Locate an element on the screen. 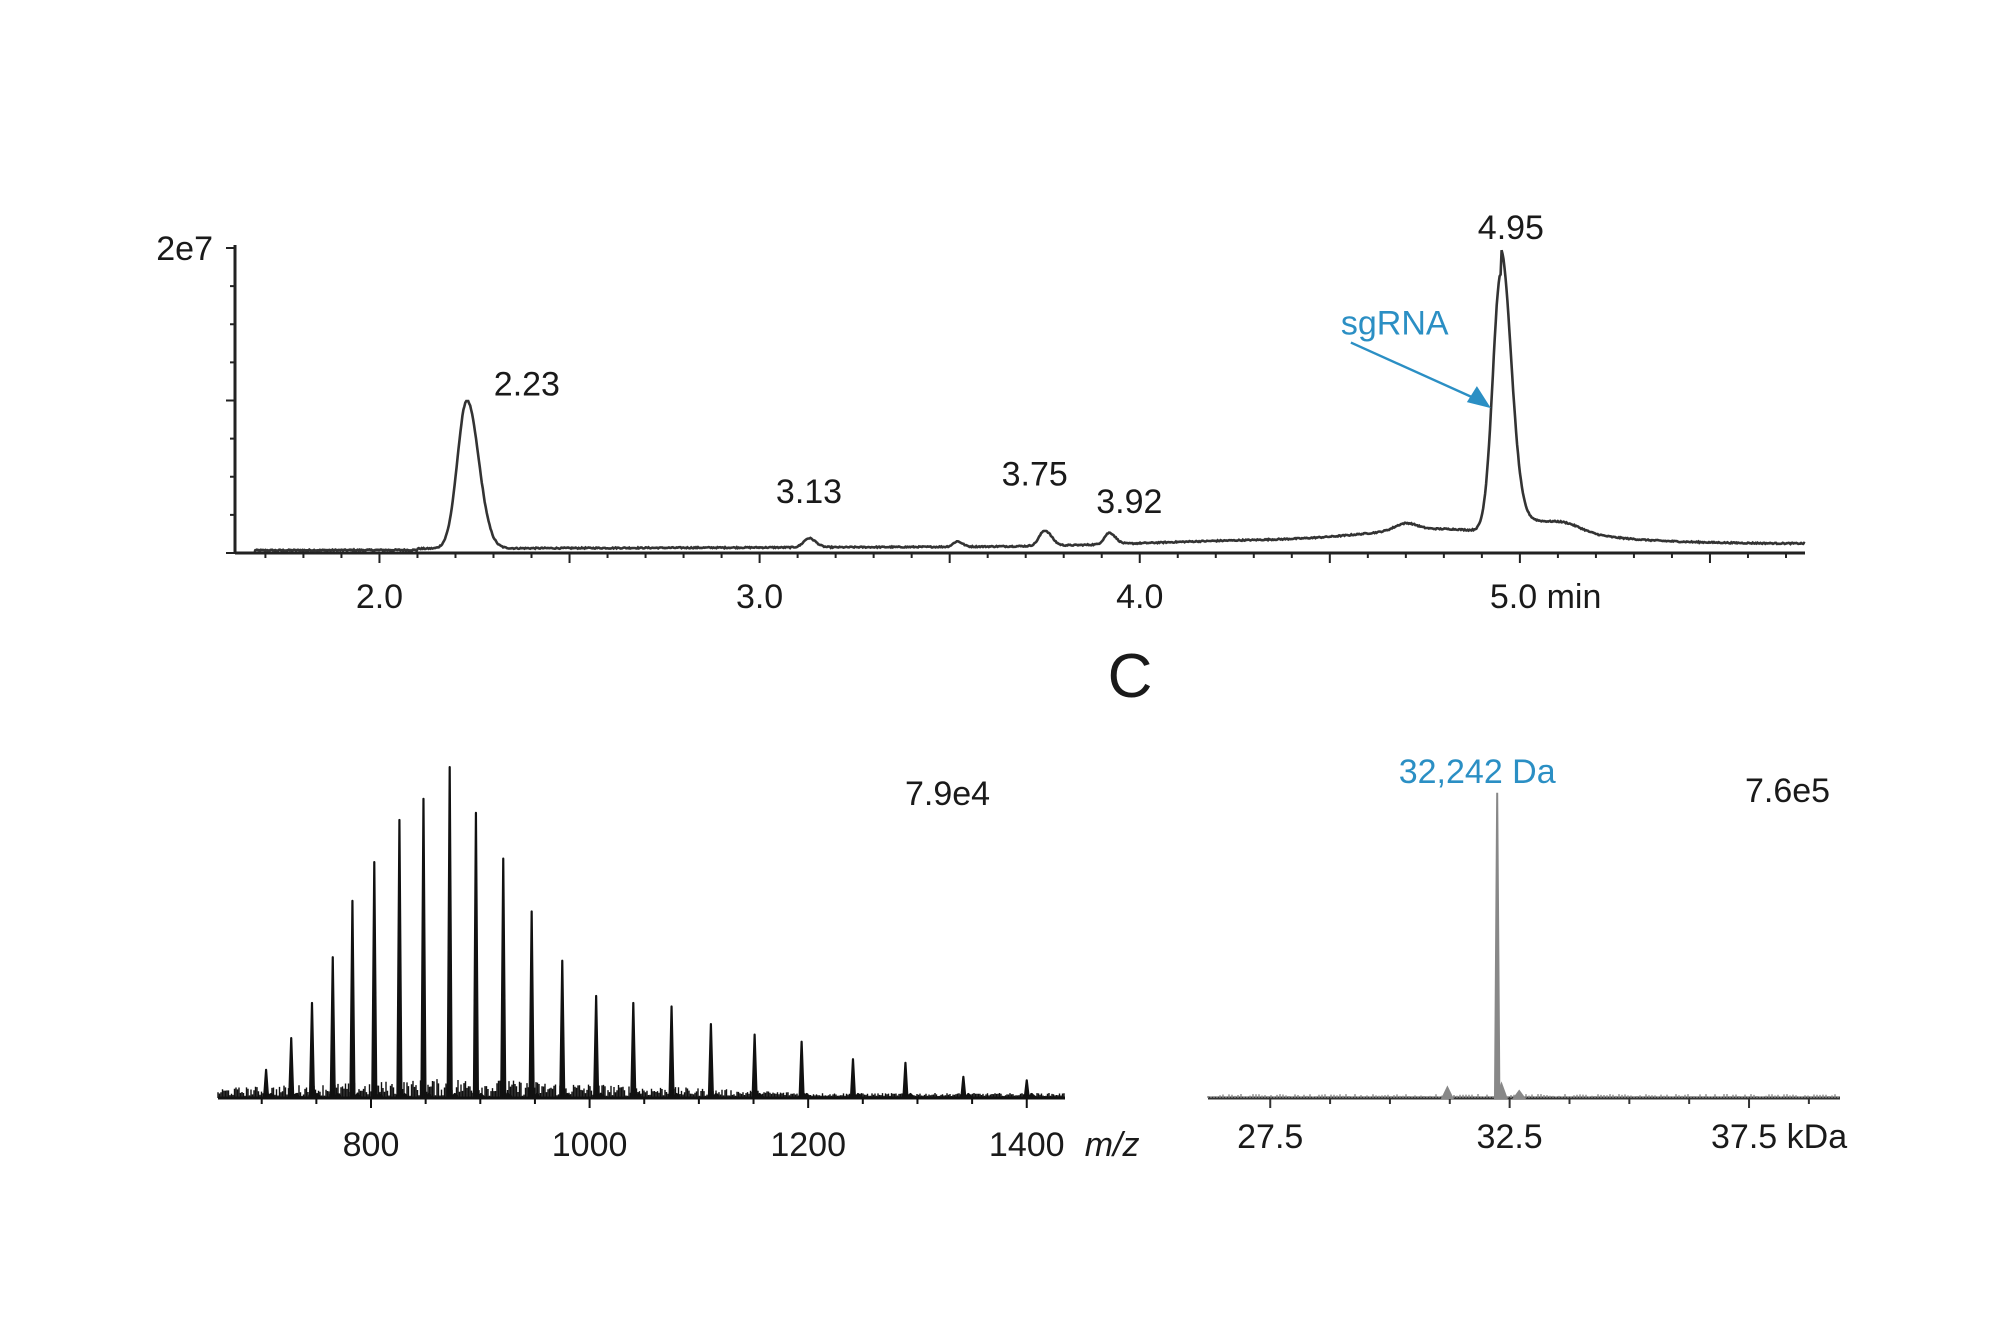  chromatogram-x-tick-label: 5.0 min is located at coordinates (1546, 597).